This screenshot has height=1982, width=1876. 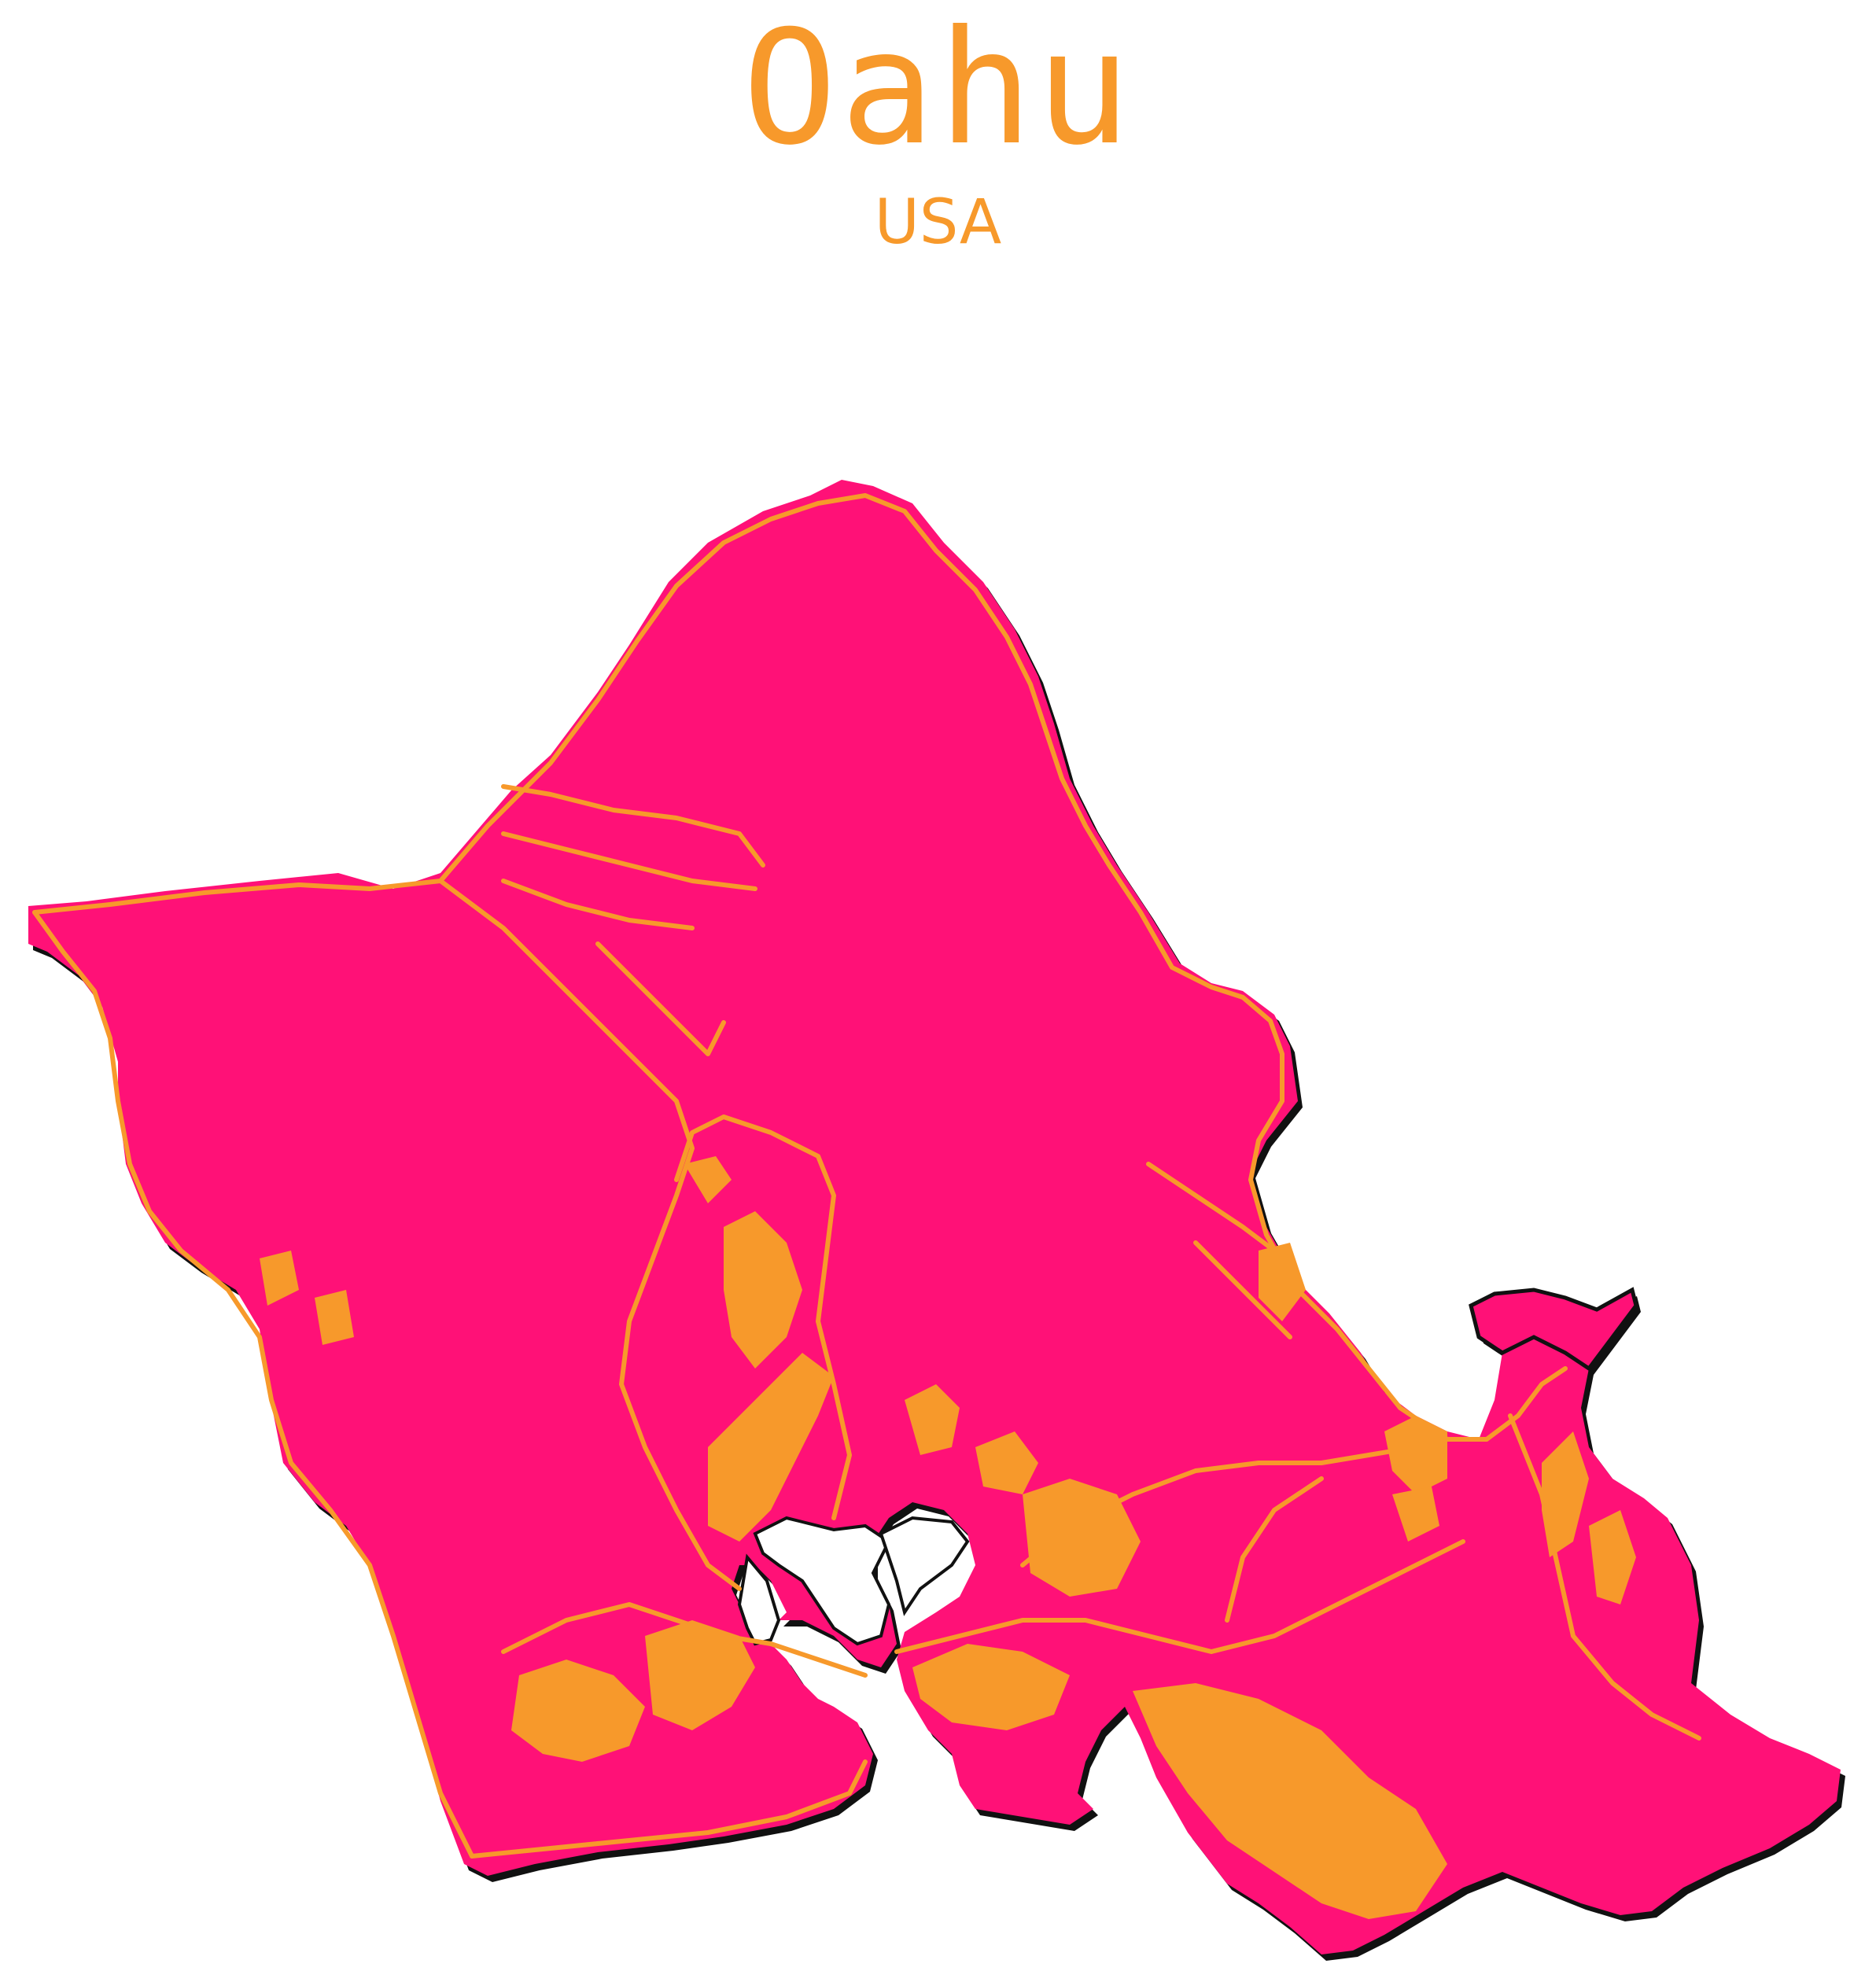 What do you see at coordinates (938, 90) in the screenshot?
I see `map-title: Oahu` at bounding box center [938, 90].